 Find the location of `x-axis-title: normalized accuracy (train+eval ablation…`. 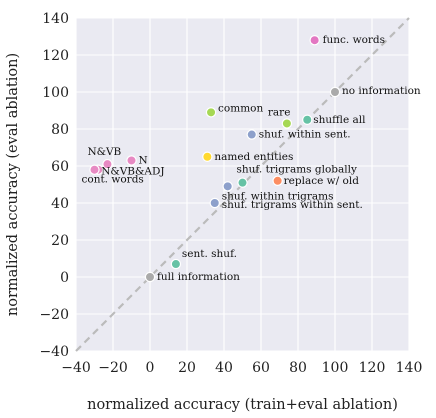

x-axis-title: normalized accuracy (train+eval ablation… is located at coordinates (242, 405).